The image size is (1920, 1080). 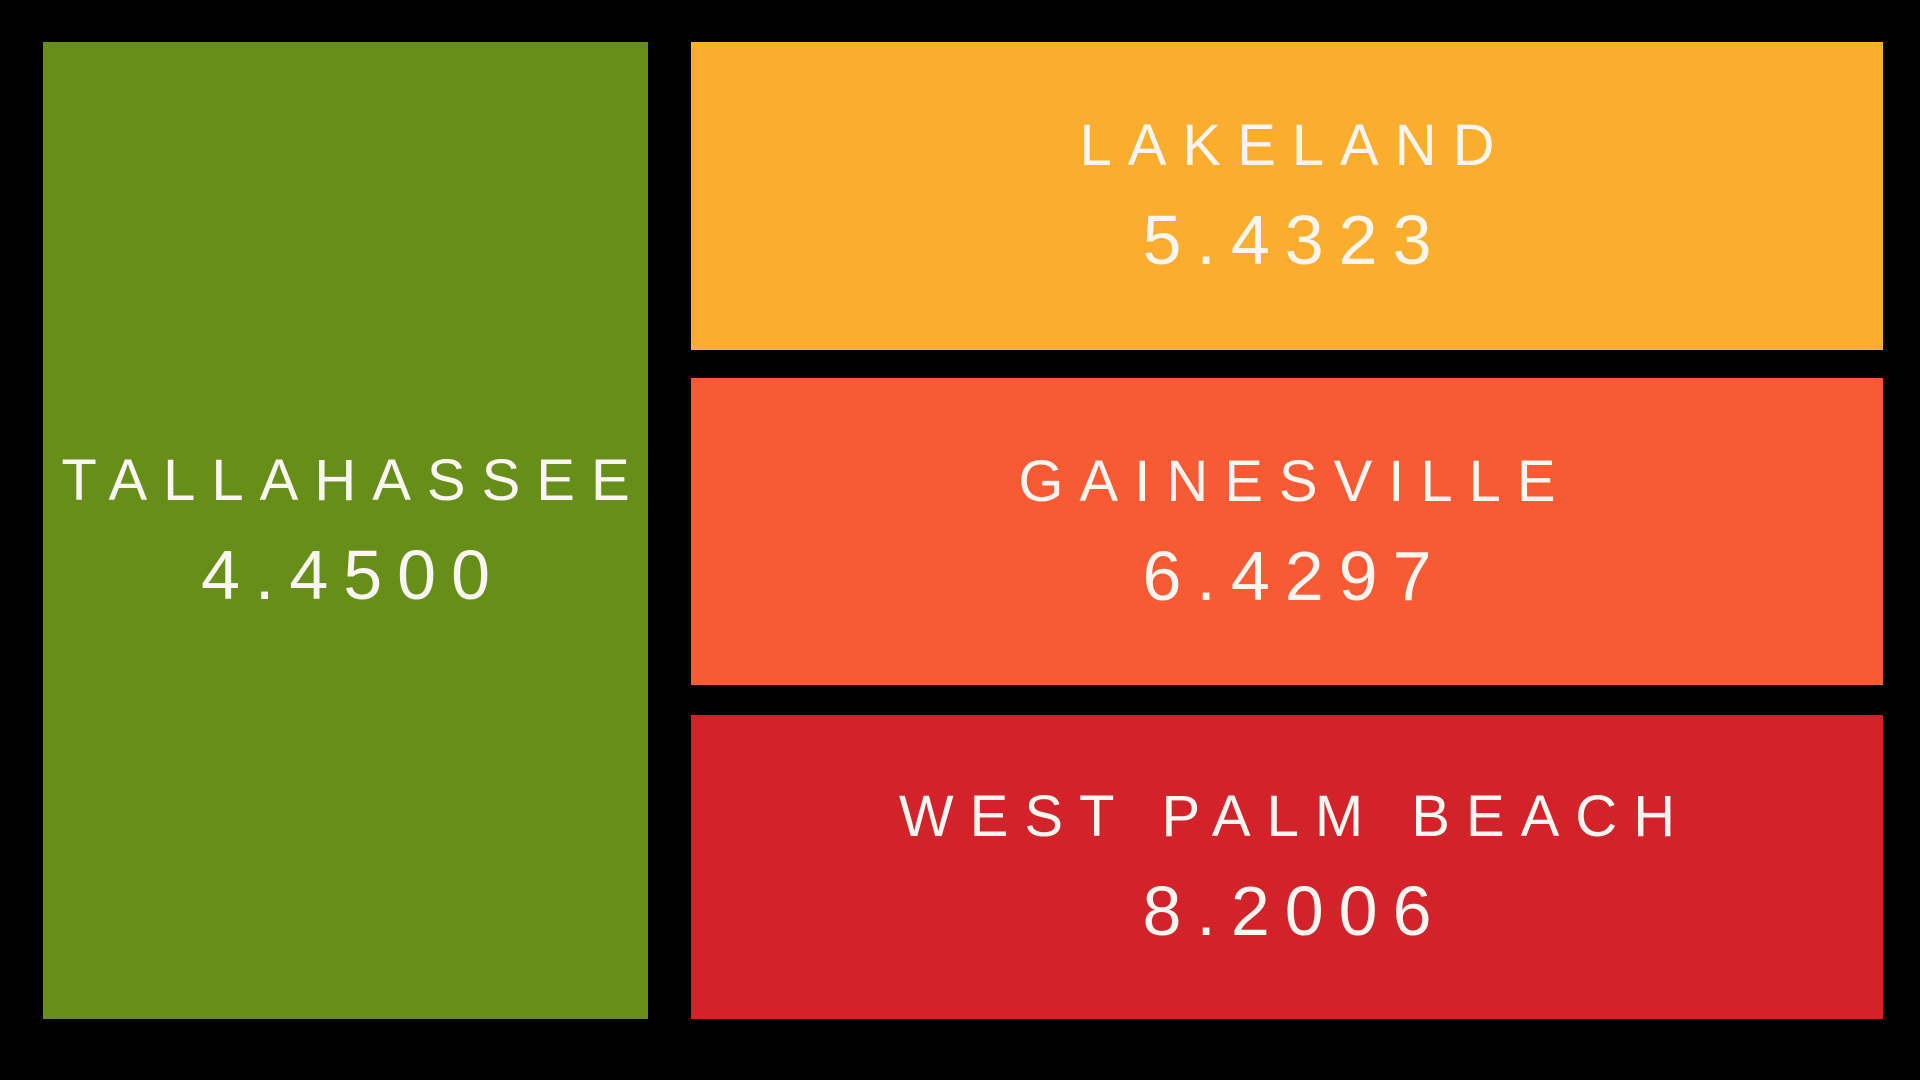 I want to click on tile-value-label: 8.2006, so click(x=1294, y=911).